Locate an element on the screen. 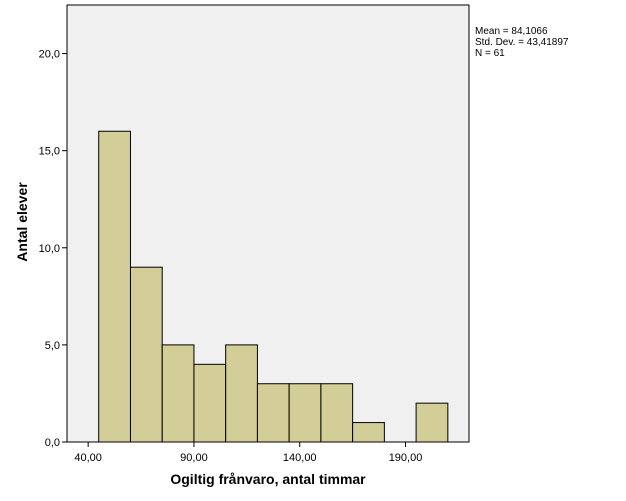 The image size is (626, 501). n-stat: N = 61 is located at coordinates (490, 53).